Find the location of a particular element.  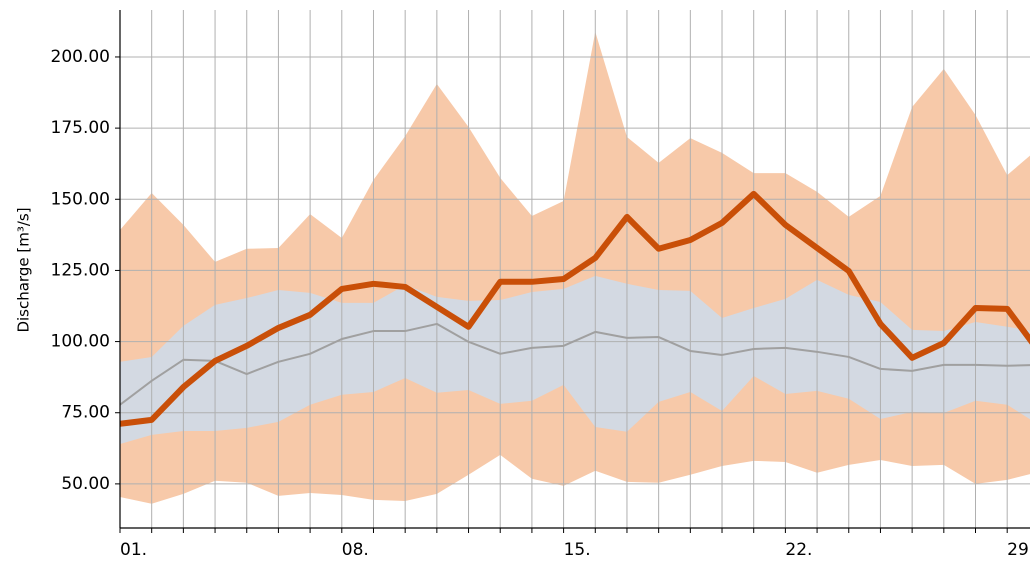

y-tick-label: 150.00 is located at coordinates (80, 199).